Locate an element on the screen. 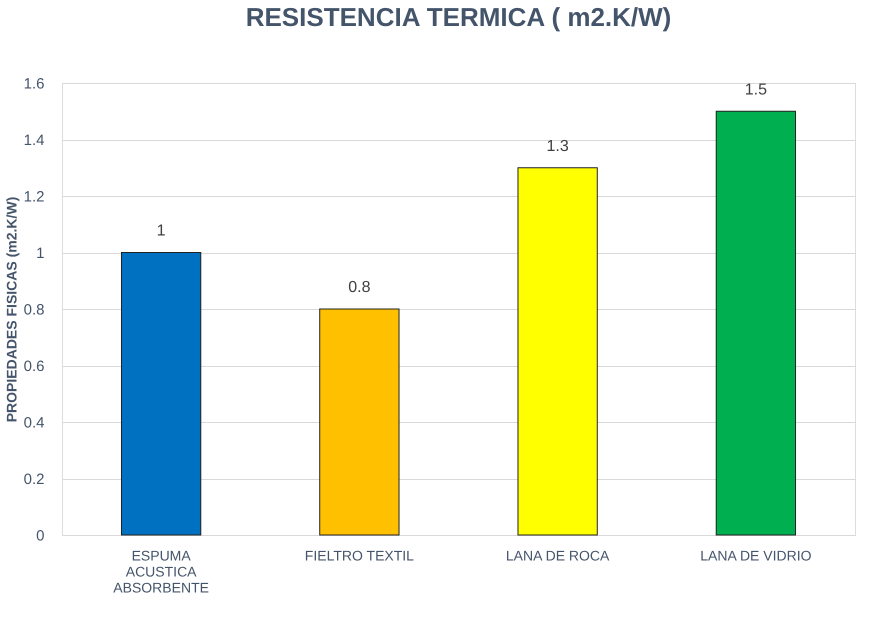 The width and height of the screenshot is (872, 617). y-tick-label: 1.4 is located at coordinates (34, 140).